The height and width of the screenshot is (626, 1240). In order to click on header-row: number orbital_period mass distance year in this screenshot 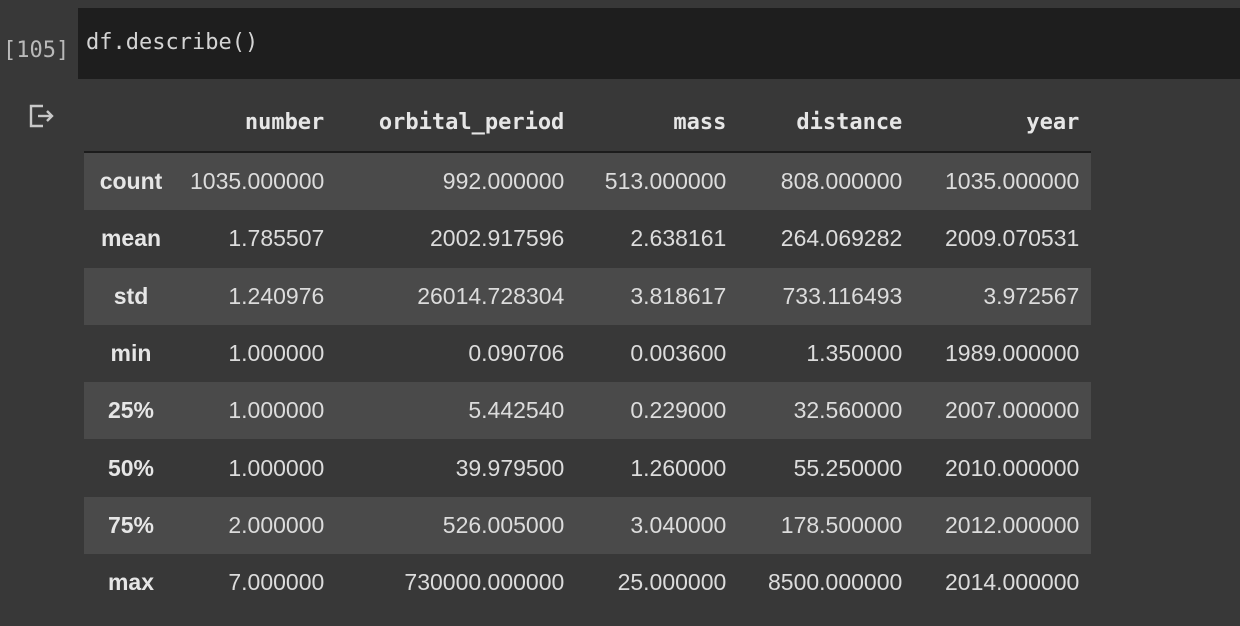, I will do `click(588, 123)`.